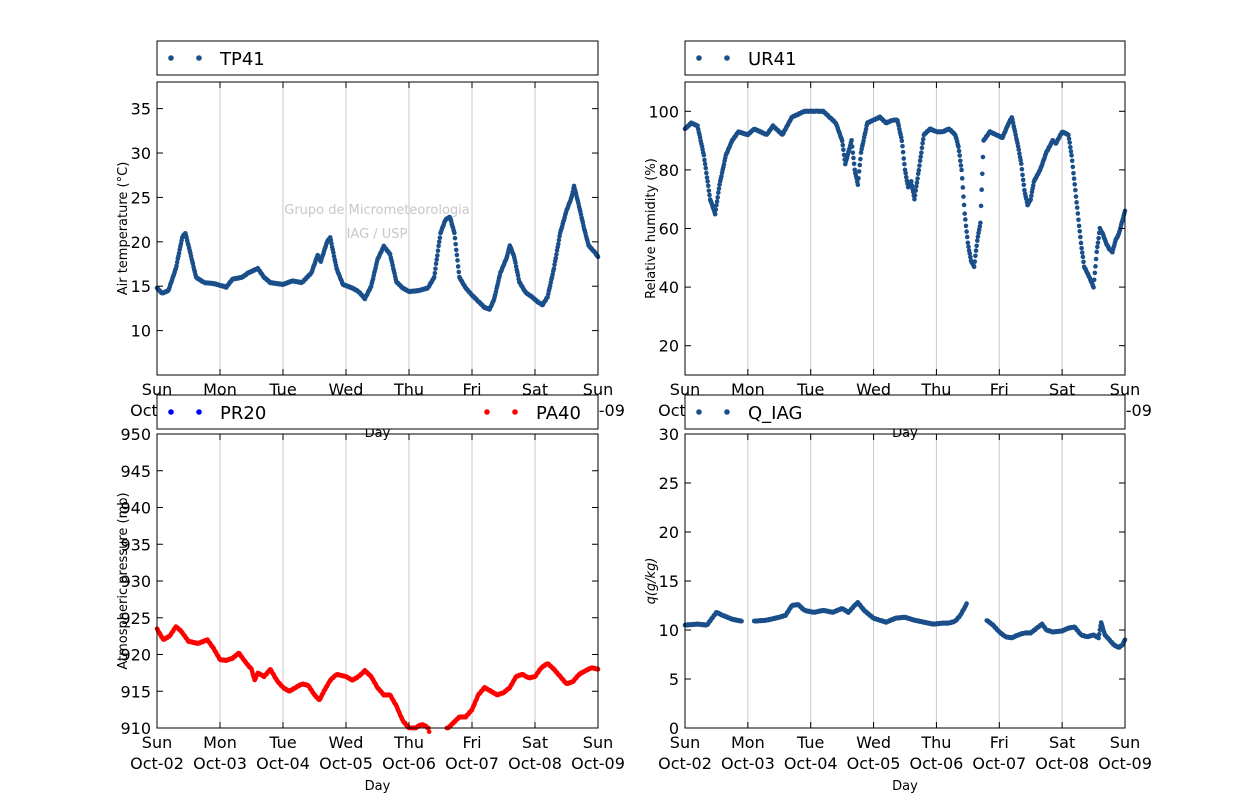 Image resolution: width=1250 pixels, height=810 pixels. Describe the element at coordinates (377, 228) in the screenshot. I see `axes-frame` at that location.